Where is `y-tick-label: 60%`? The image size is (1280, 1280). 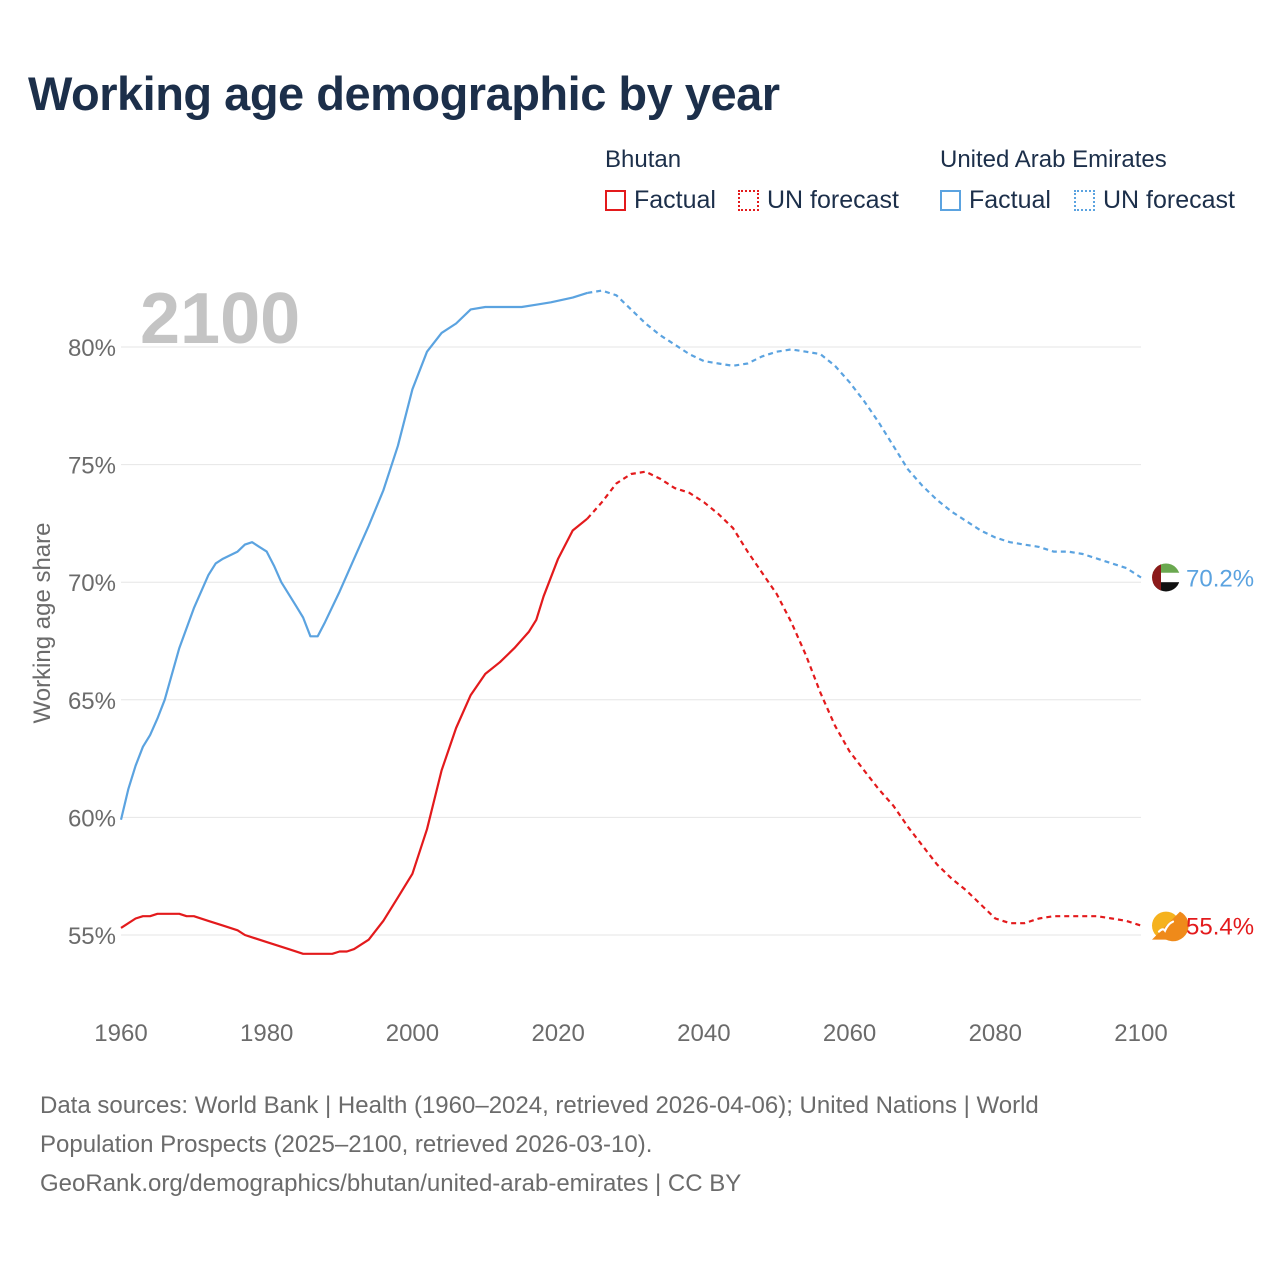
y-tick-label: 60% is located at coordinates (92, 818).